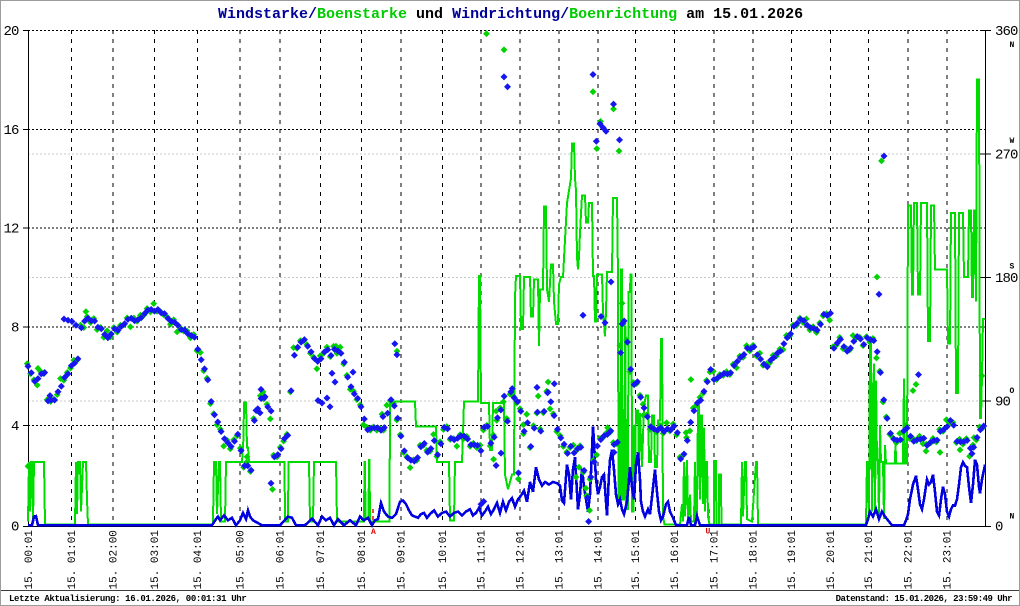 The height and width of the screenshot is (606, 1020). I want to click on svg-text: 270, so click(1006, 156).